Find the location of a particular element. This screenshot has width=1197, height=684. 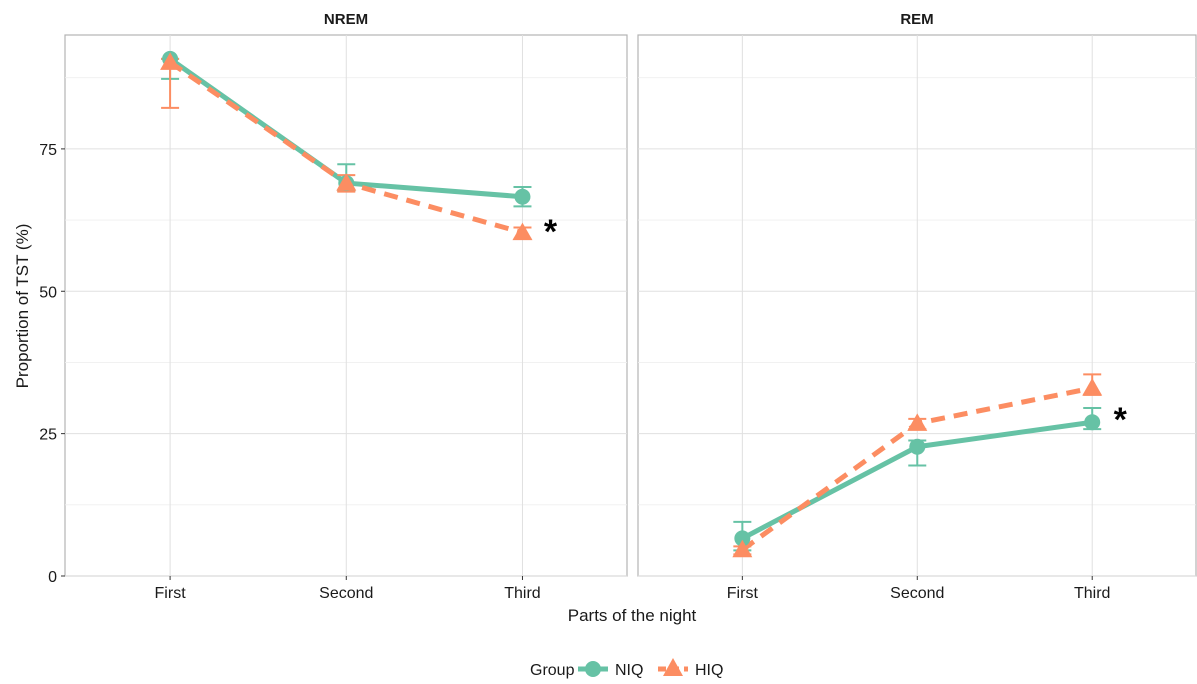

panel-title: NREM is located at coordinates (346, 19).